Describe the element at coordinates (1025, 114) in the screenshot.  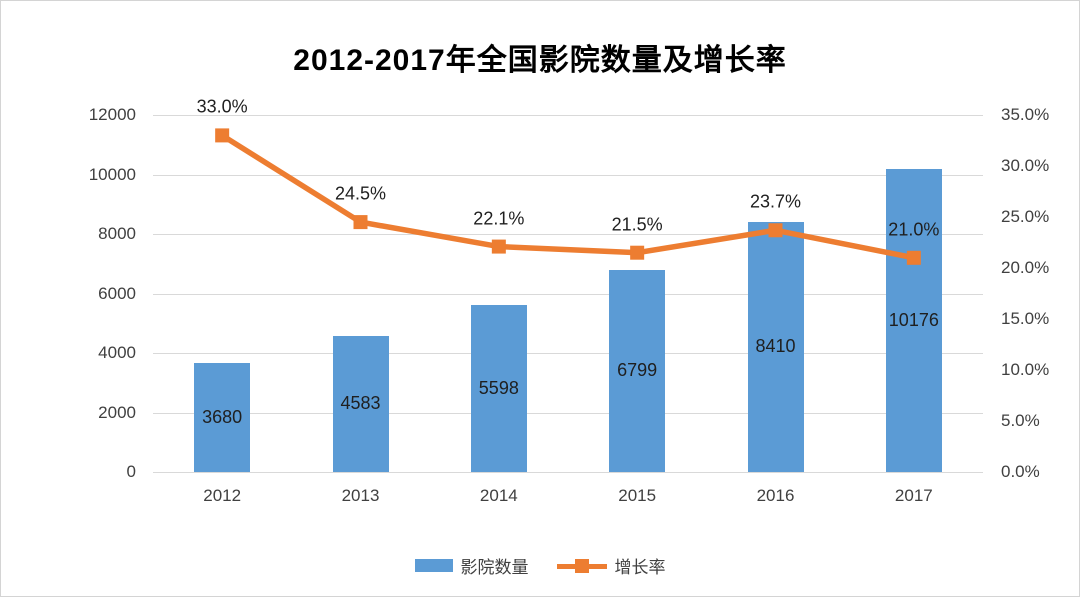
I see `right-axis-tick: 35.0%` at that location.